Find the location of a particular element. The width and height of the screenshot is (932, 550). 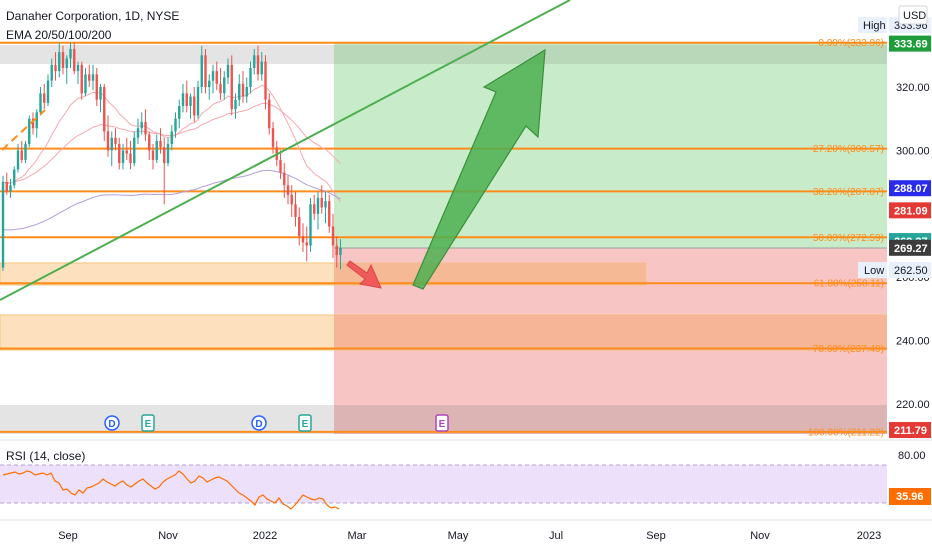

symbol-title: Danaher Corporation, 1D, NYSE is located at coordinates (92, 16).